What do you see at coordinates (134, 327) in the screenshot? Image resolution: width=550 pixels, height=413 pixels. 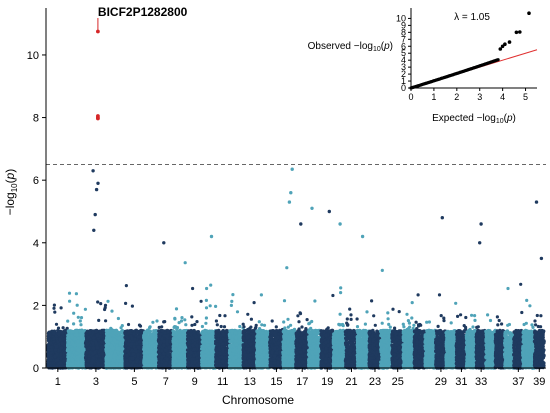 I see `chromosome-5-points` at bounding box center [134, 327].